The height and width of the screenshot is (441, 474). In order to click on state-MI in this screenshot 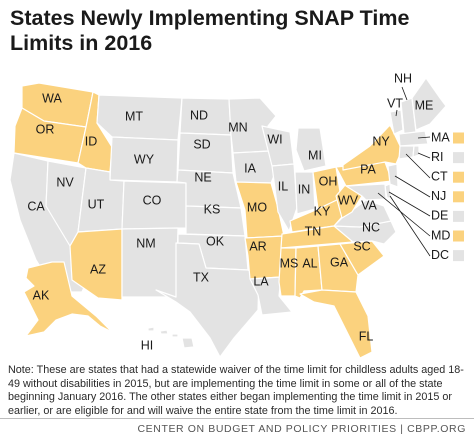, I will do `click(311, 149)`.